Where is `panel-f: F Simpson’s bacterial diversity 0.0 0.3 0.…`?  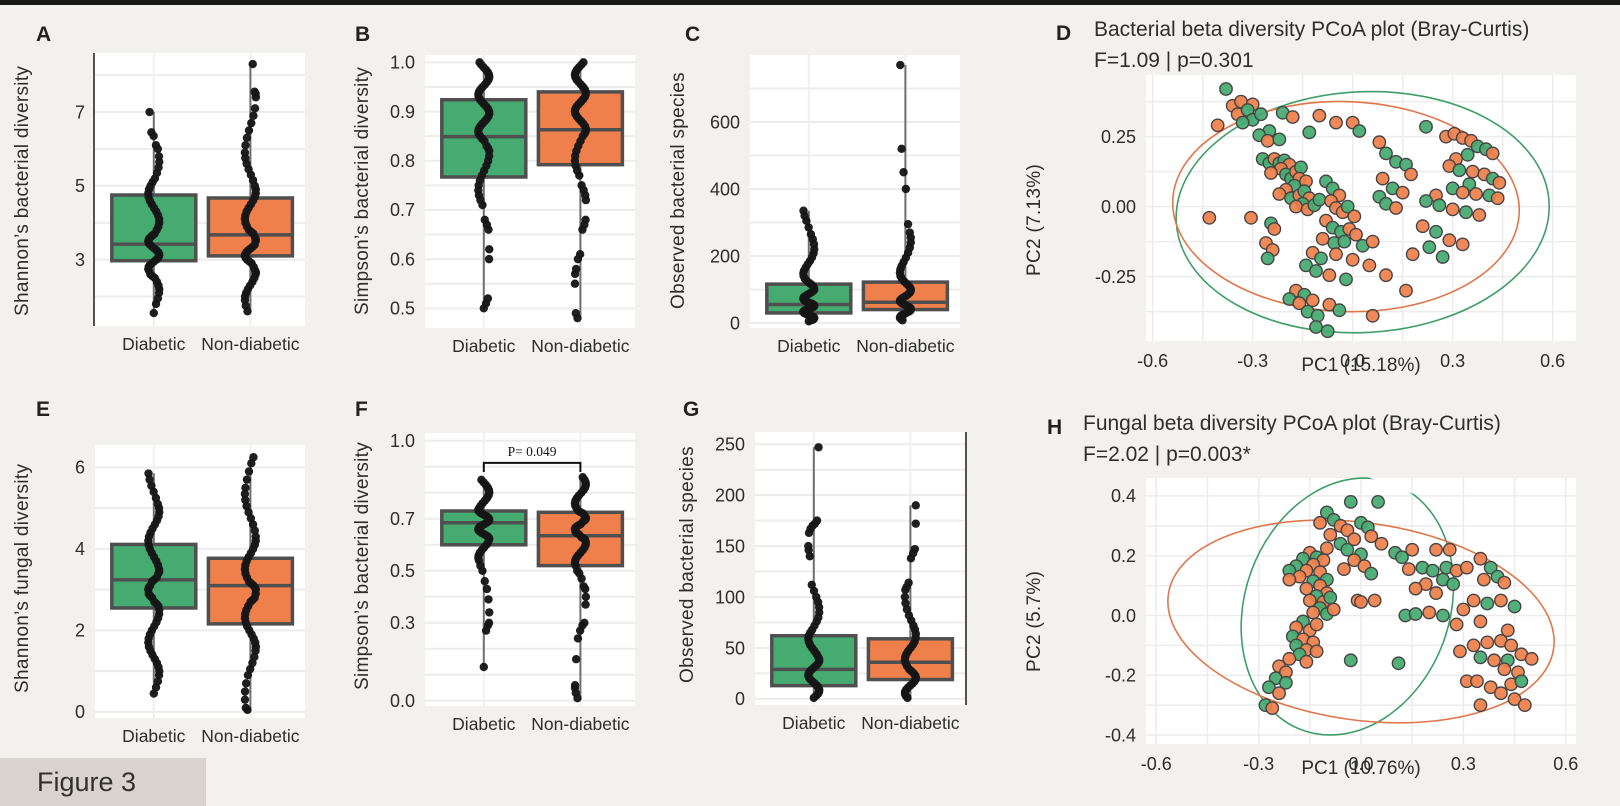 panel-f: F Simpson’s bacterial diversity 0.0 0.3 0.… is located at coordinates (490, 598).